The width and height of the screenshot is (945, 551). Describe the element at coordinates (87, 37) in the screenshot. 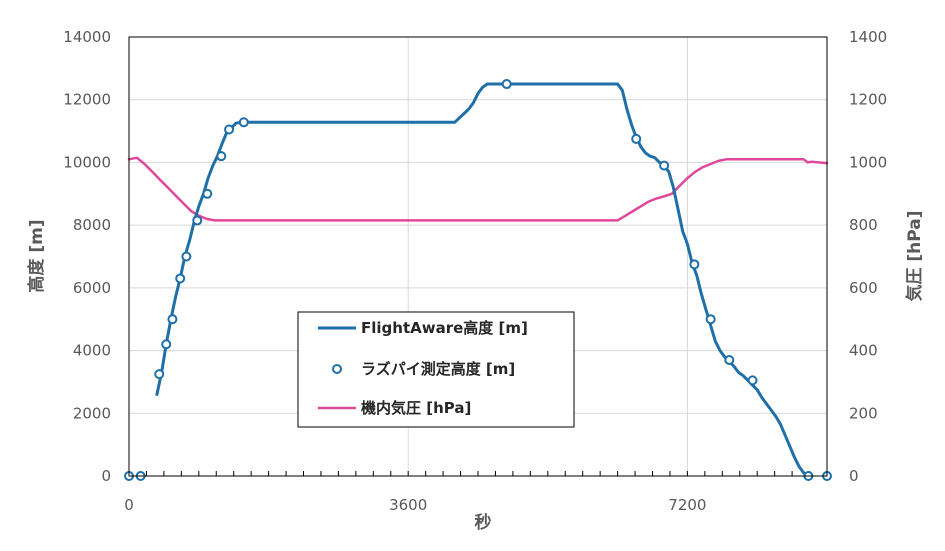

I see `y-tick-label: 14000` at that location.